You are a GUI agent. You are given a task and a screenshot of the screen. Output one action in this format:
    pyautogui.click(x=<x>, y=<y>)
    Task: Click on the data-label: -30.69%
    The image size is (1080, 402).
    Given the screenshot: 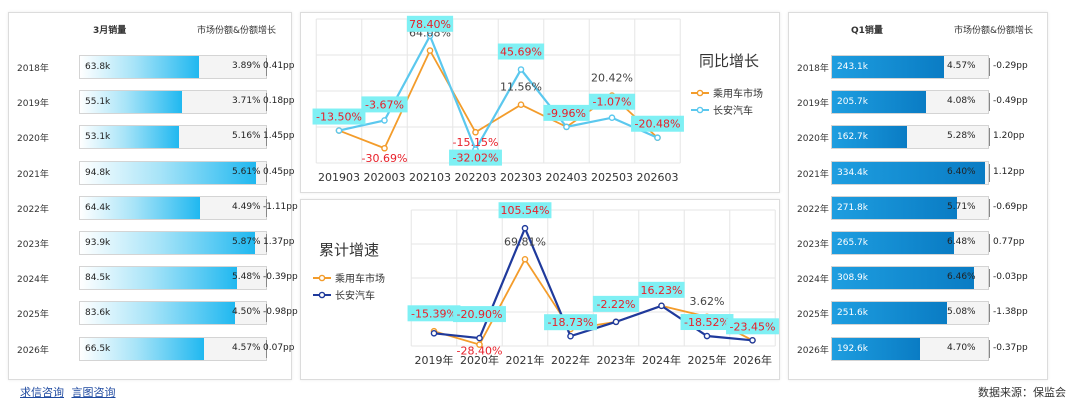 What is the action you would take?
    pyautogui.click(x=385, y=158)
    